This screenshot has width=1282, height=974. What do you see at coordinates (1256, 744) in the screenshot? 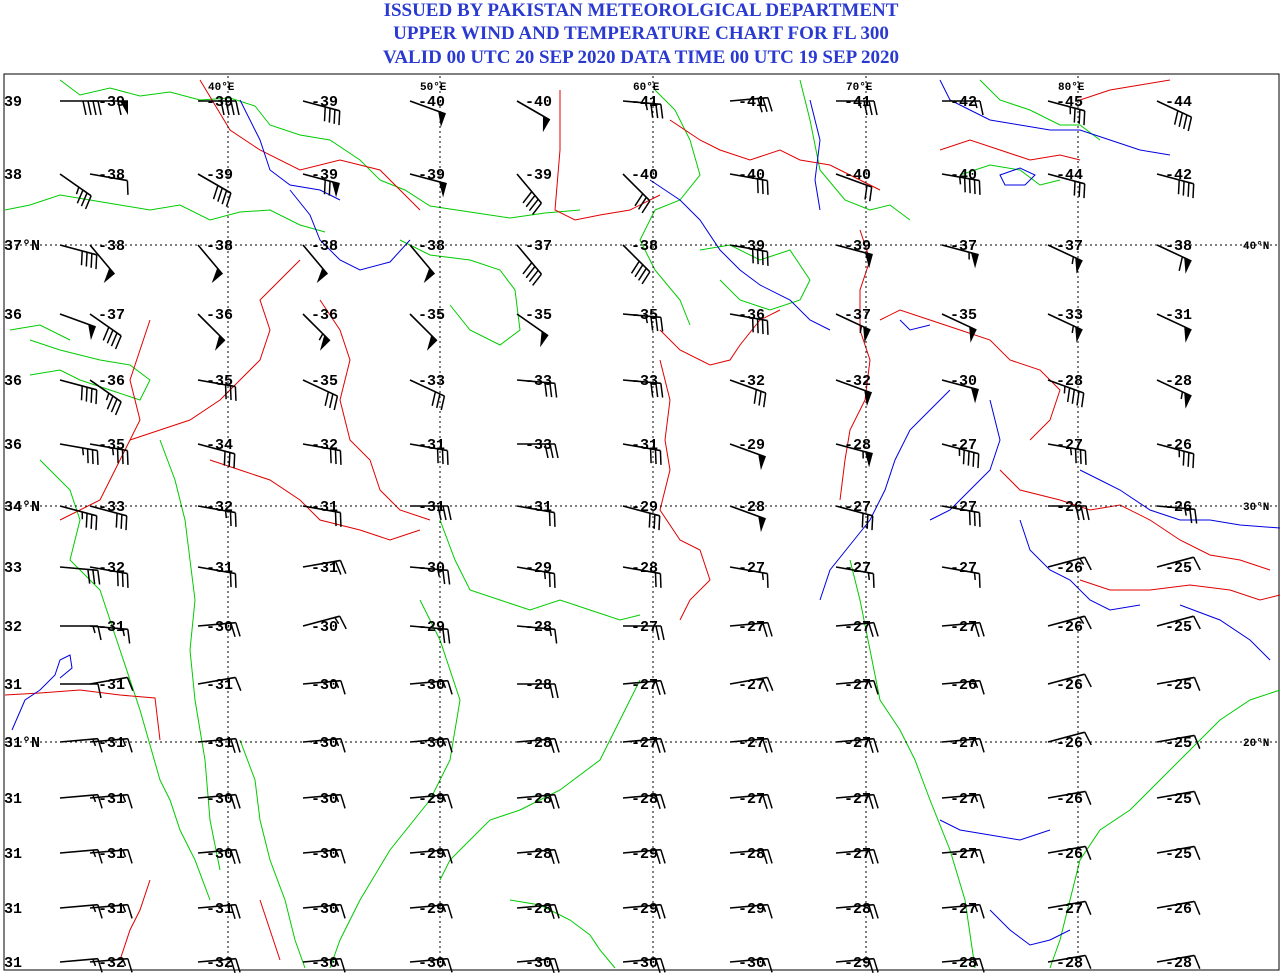
I see `latitude-label: 20°N` at bounding box center [1256, 744].